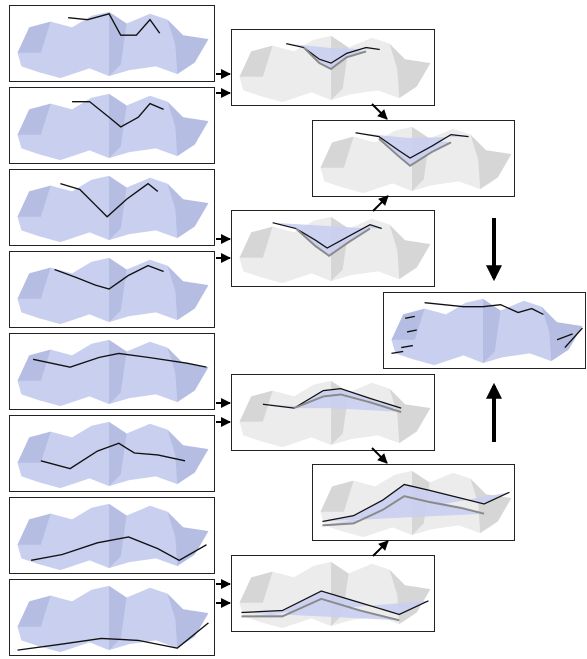 The width and height of the screenshot is (587, 659). What do you see at coordinates (380, 203) in the screenshot?
I see `arrow-merge-1b` at bounding box center [380, 203].